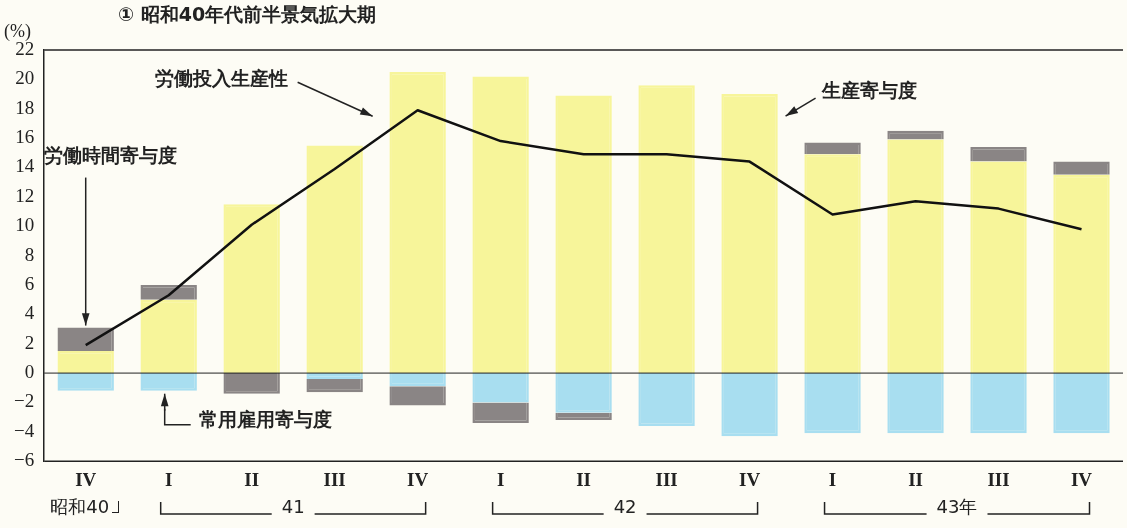 The height and width of the screenshot is (528, 1127). Describe the element at coordinates (24, 401) in the screenshot. I see `y-tick-label: −2` at that location.